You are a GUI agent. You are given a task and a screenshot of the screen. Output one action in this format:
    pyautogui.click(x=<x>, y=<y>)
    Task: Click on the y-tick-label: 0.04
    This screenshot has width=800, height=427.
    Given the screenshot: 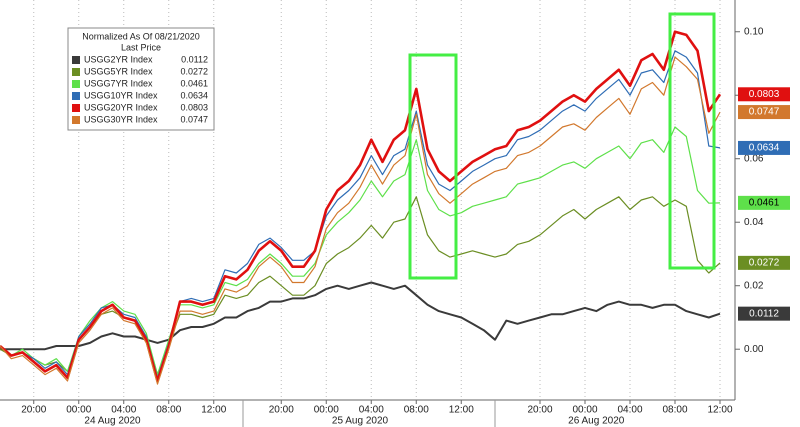 What is the action you would take?
    pyautogui.click(x=754, y=222)
    